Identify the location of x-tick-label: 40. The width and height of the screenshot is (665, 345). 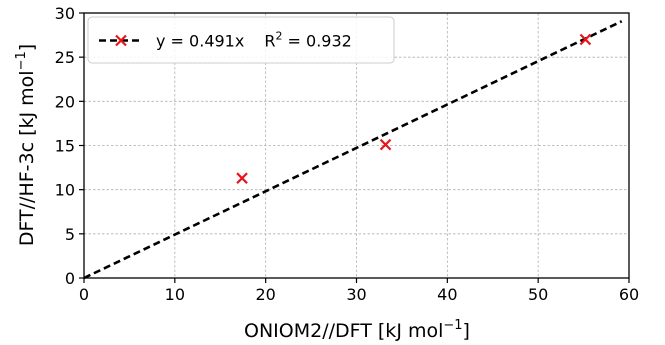
(447, 294).